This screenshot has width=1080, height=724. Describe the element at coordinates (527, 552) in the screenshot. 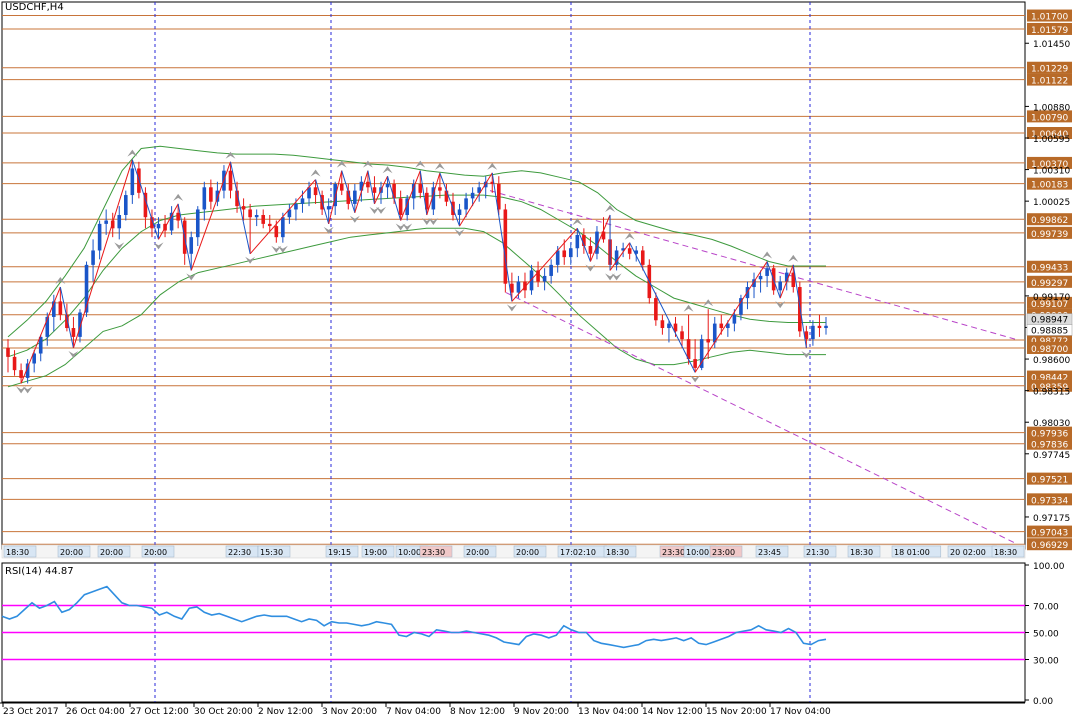

I see `time-strip-label-11: 20:00` at that location.